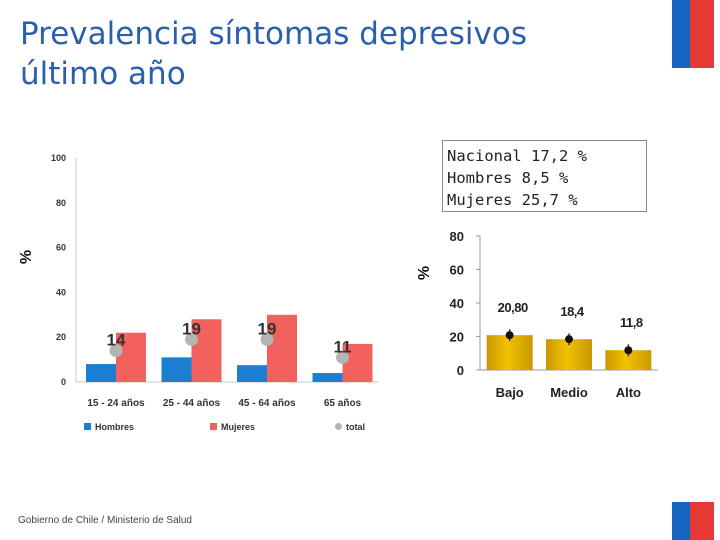  What do you see at coordinates (513, 307) in the screenshot?
I see `chart2-data-label: 20,80` at bounding box center [513, 307].